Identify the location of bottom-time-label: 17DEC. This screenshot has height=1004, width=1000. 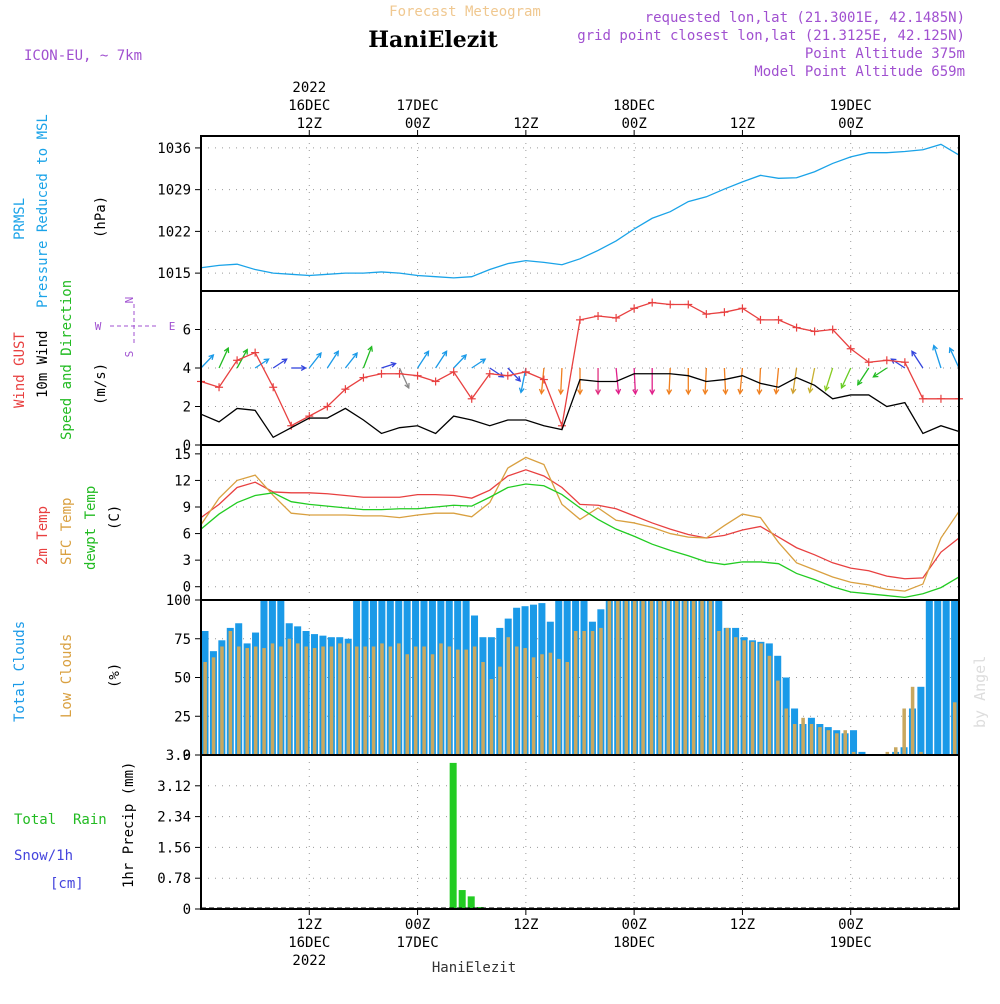
(417, 943).